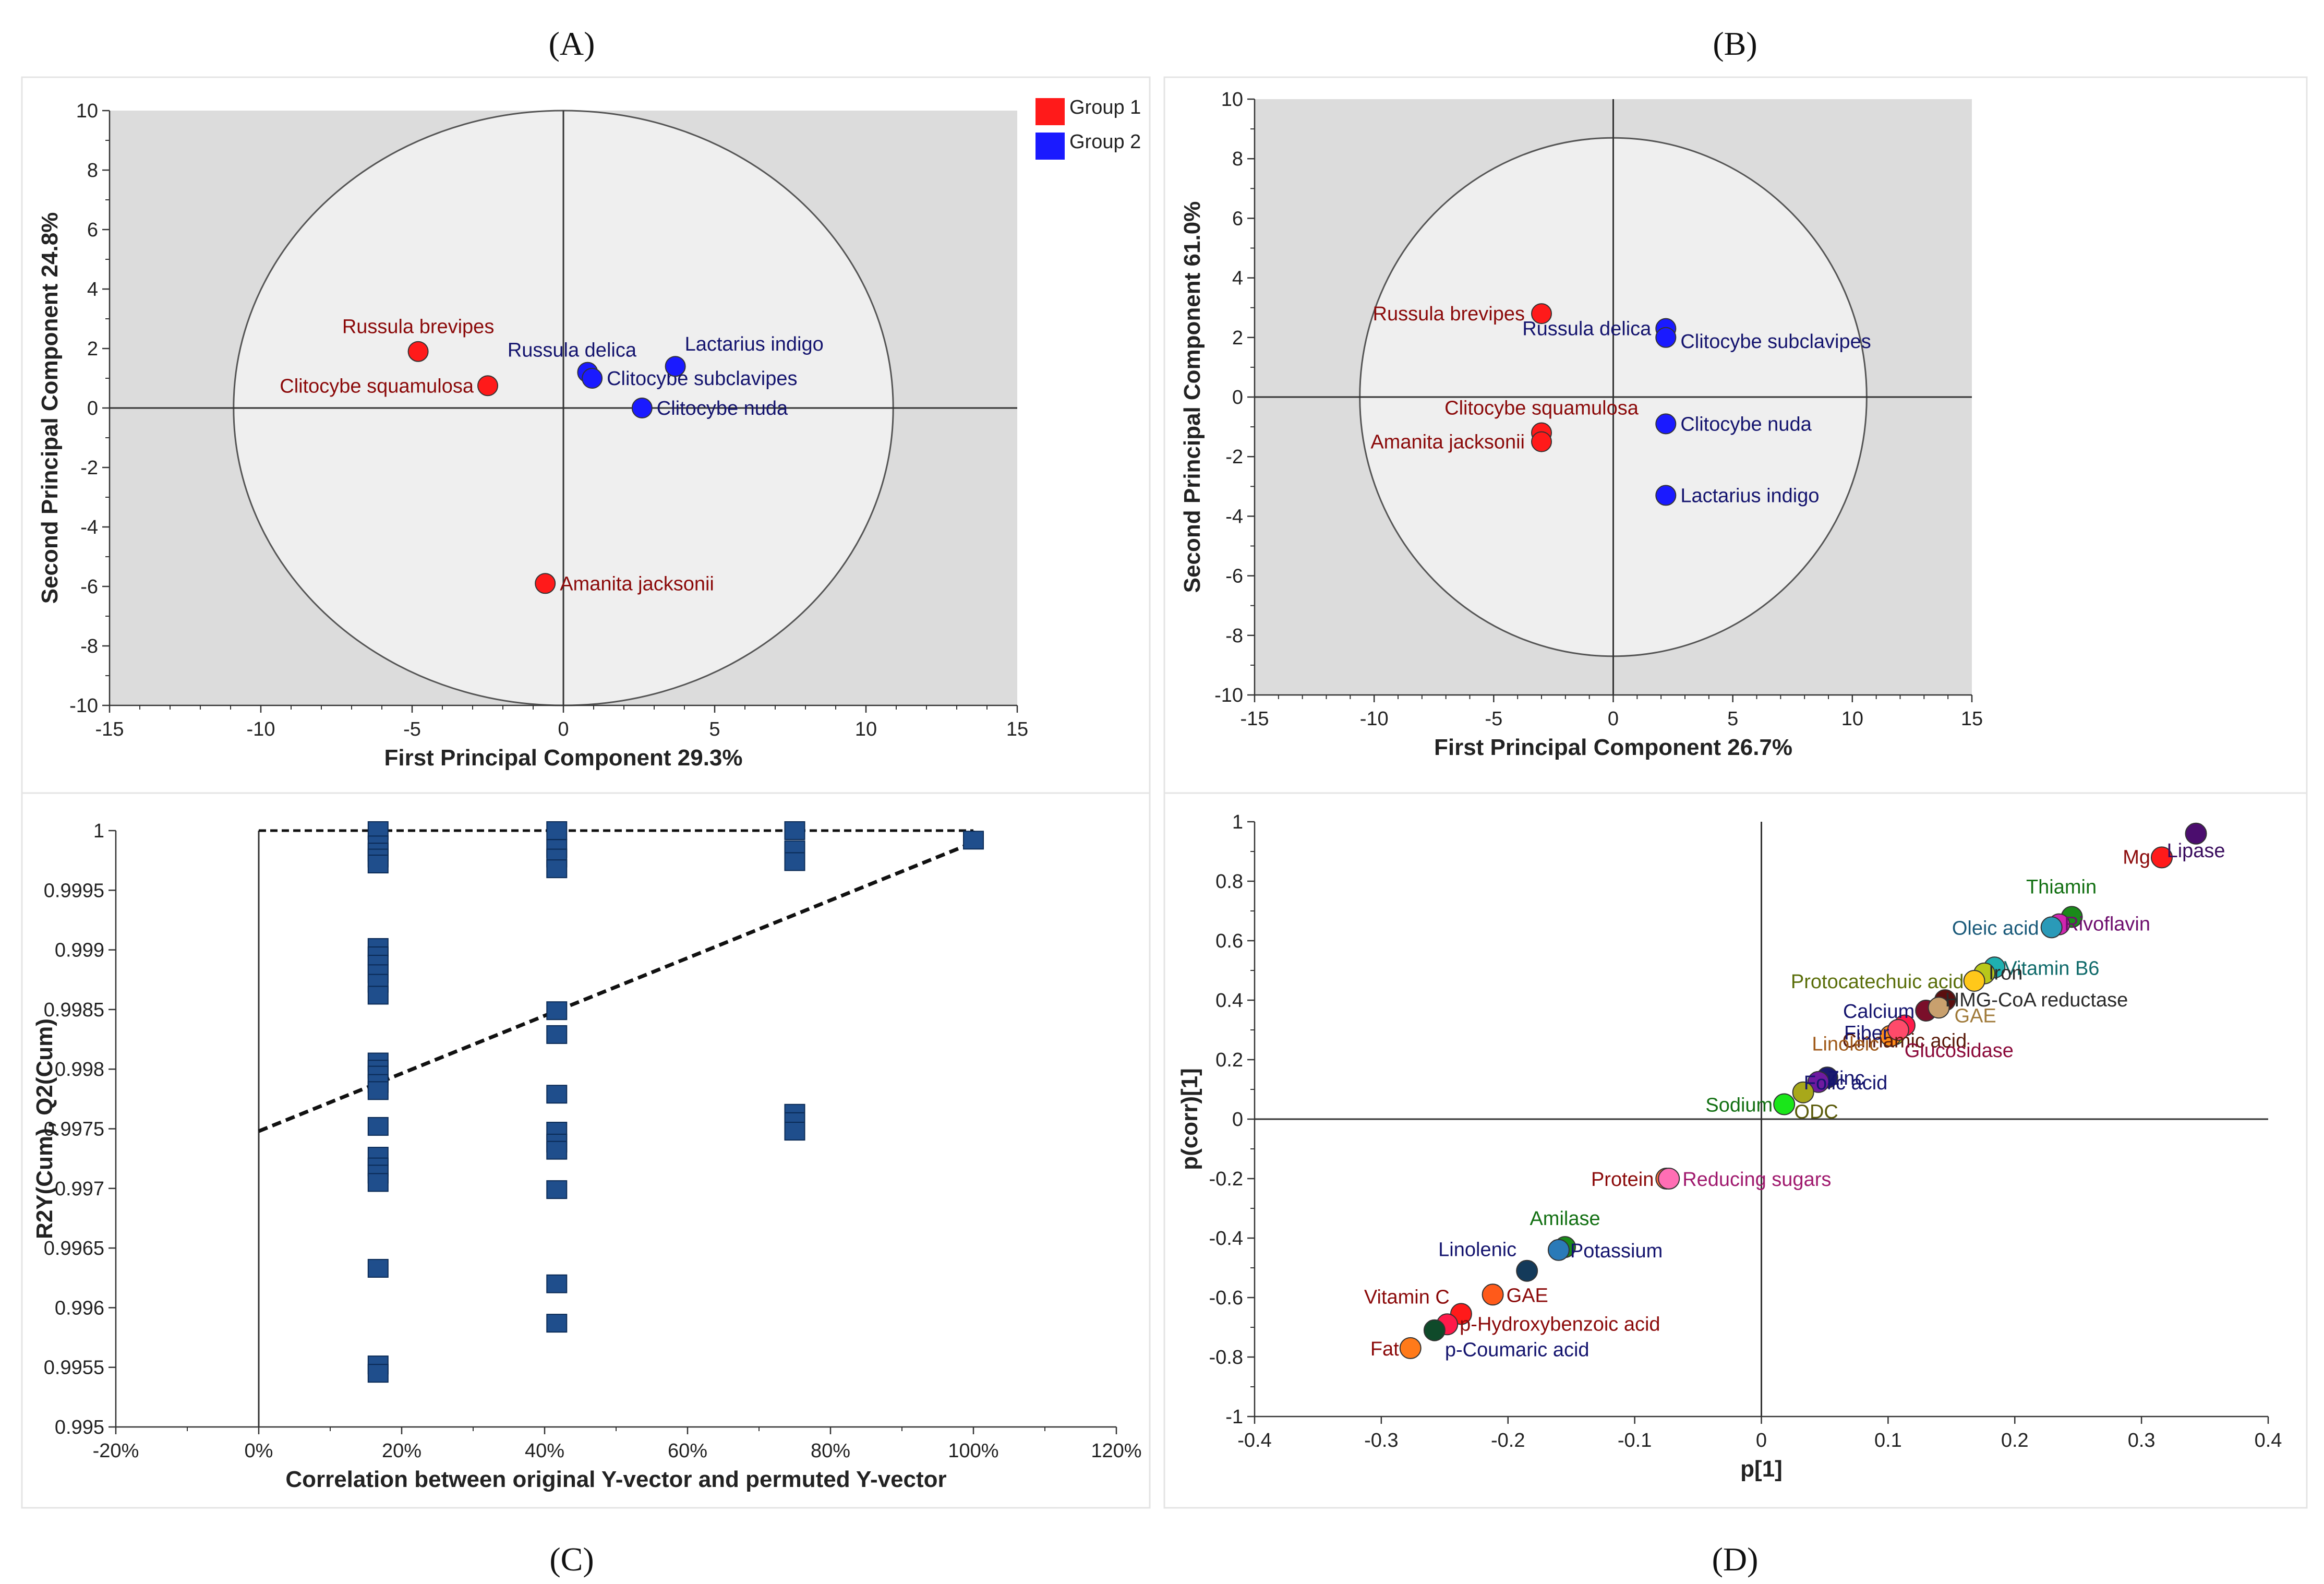  What do you see at coordinates (1237, 338) in the screenshot?
I see `y-tick-label: 2` at bounding box center [1237, 338].